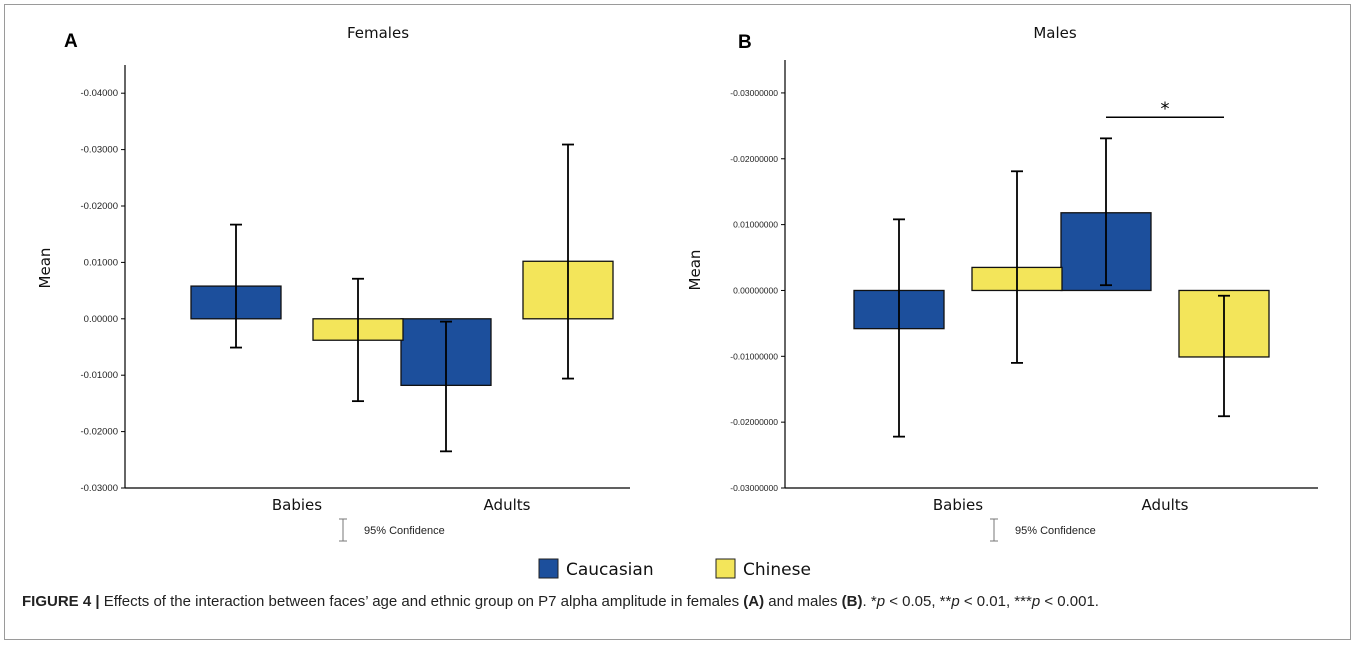 The image size is (1357, 646). What do you see at coordinates (548, 568) in the screenshot?
I see `legend-swatch-caucasian` at bounding box center [548, 568].